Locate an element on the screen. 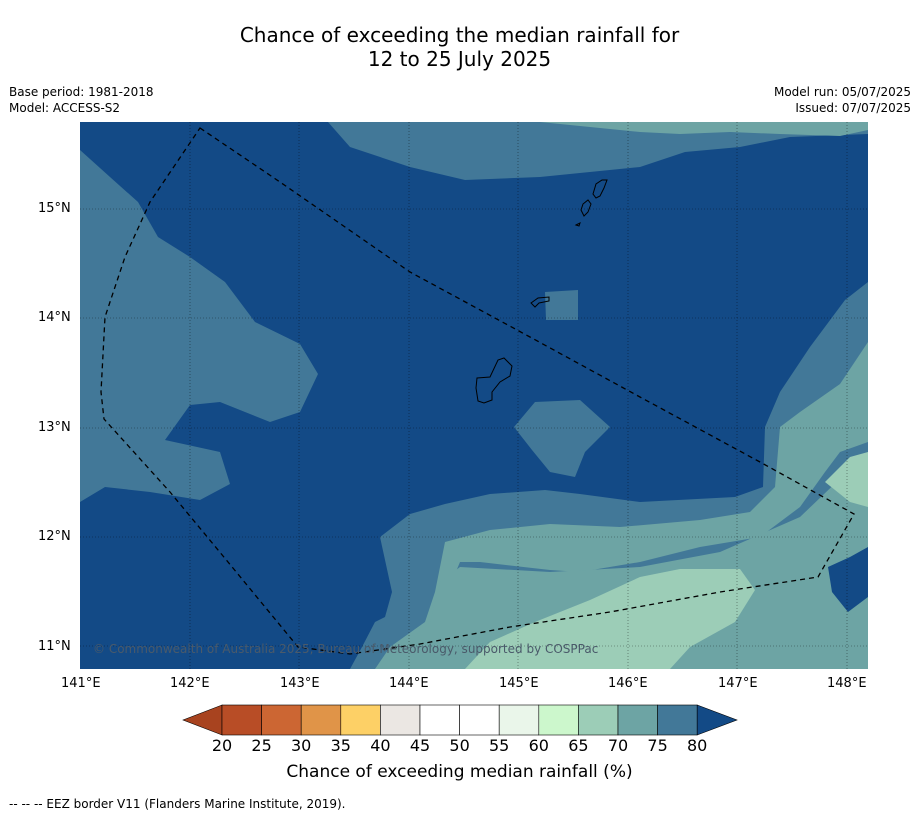 The image size is (919, 816). region-65-70-east is located at coordinates (846, 479).